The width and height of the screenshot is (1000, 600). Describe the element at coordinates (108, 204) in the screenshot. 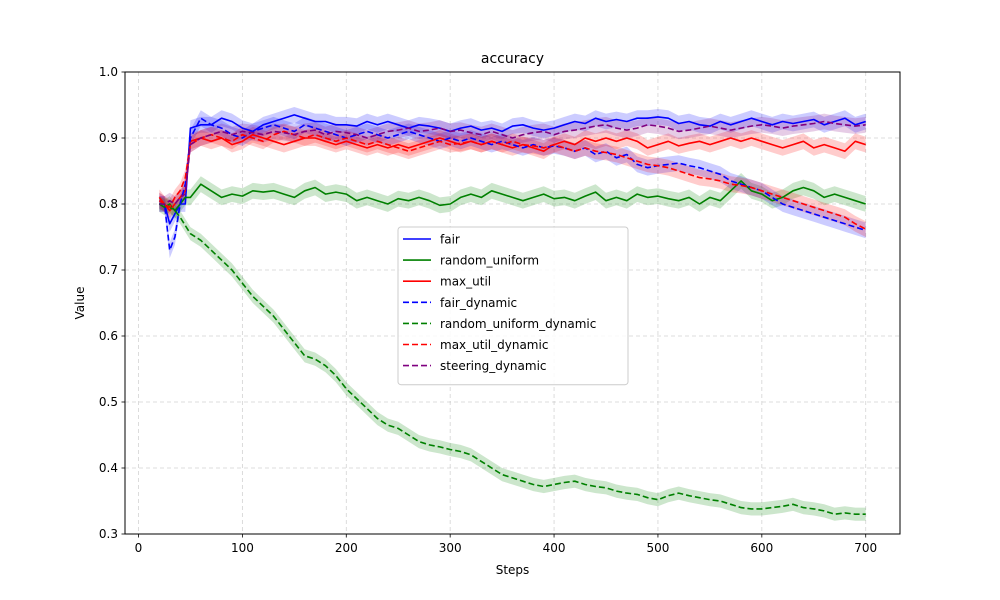

I see `y-tick-label-5: 0.8` at that location.